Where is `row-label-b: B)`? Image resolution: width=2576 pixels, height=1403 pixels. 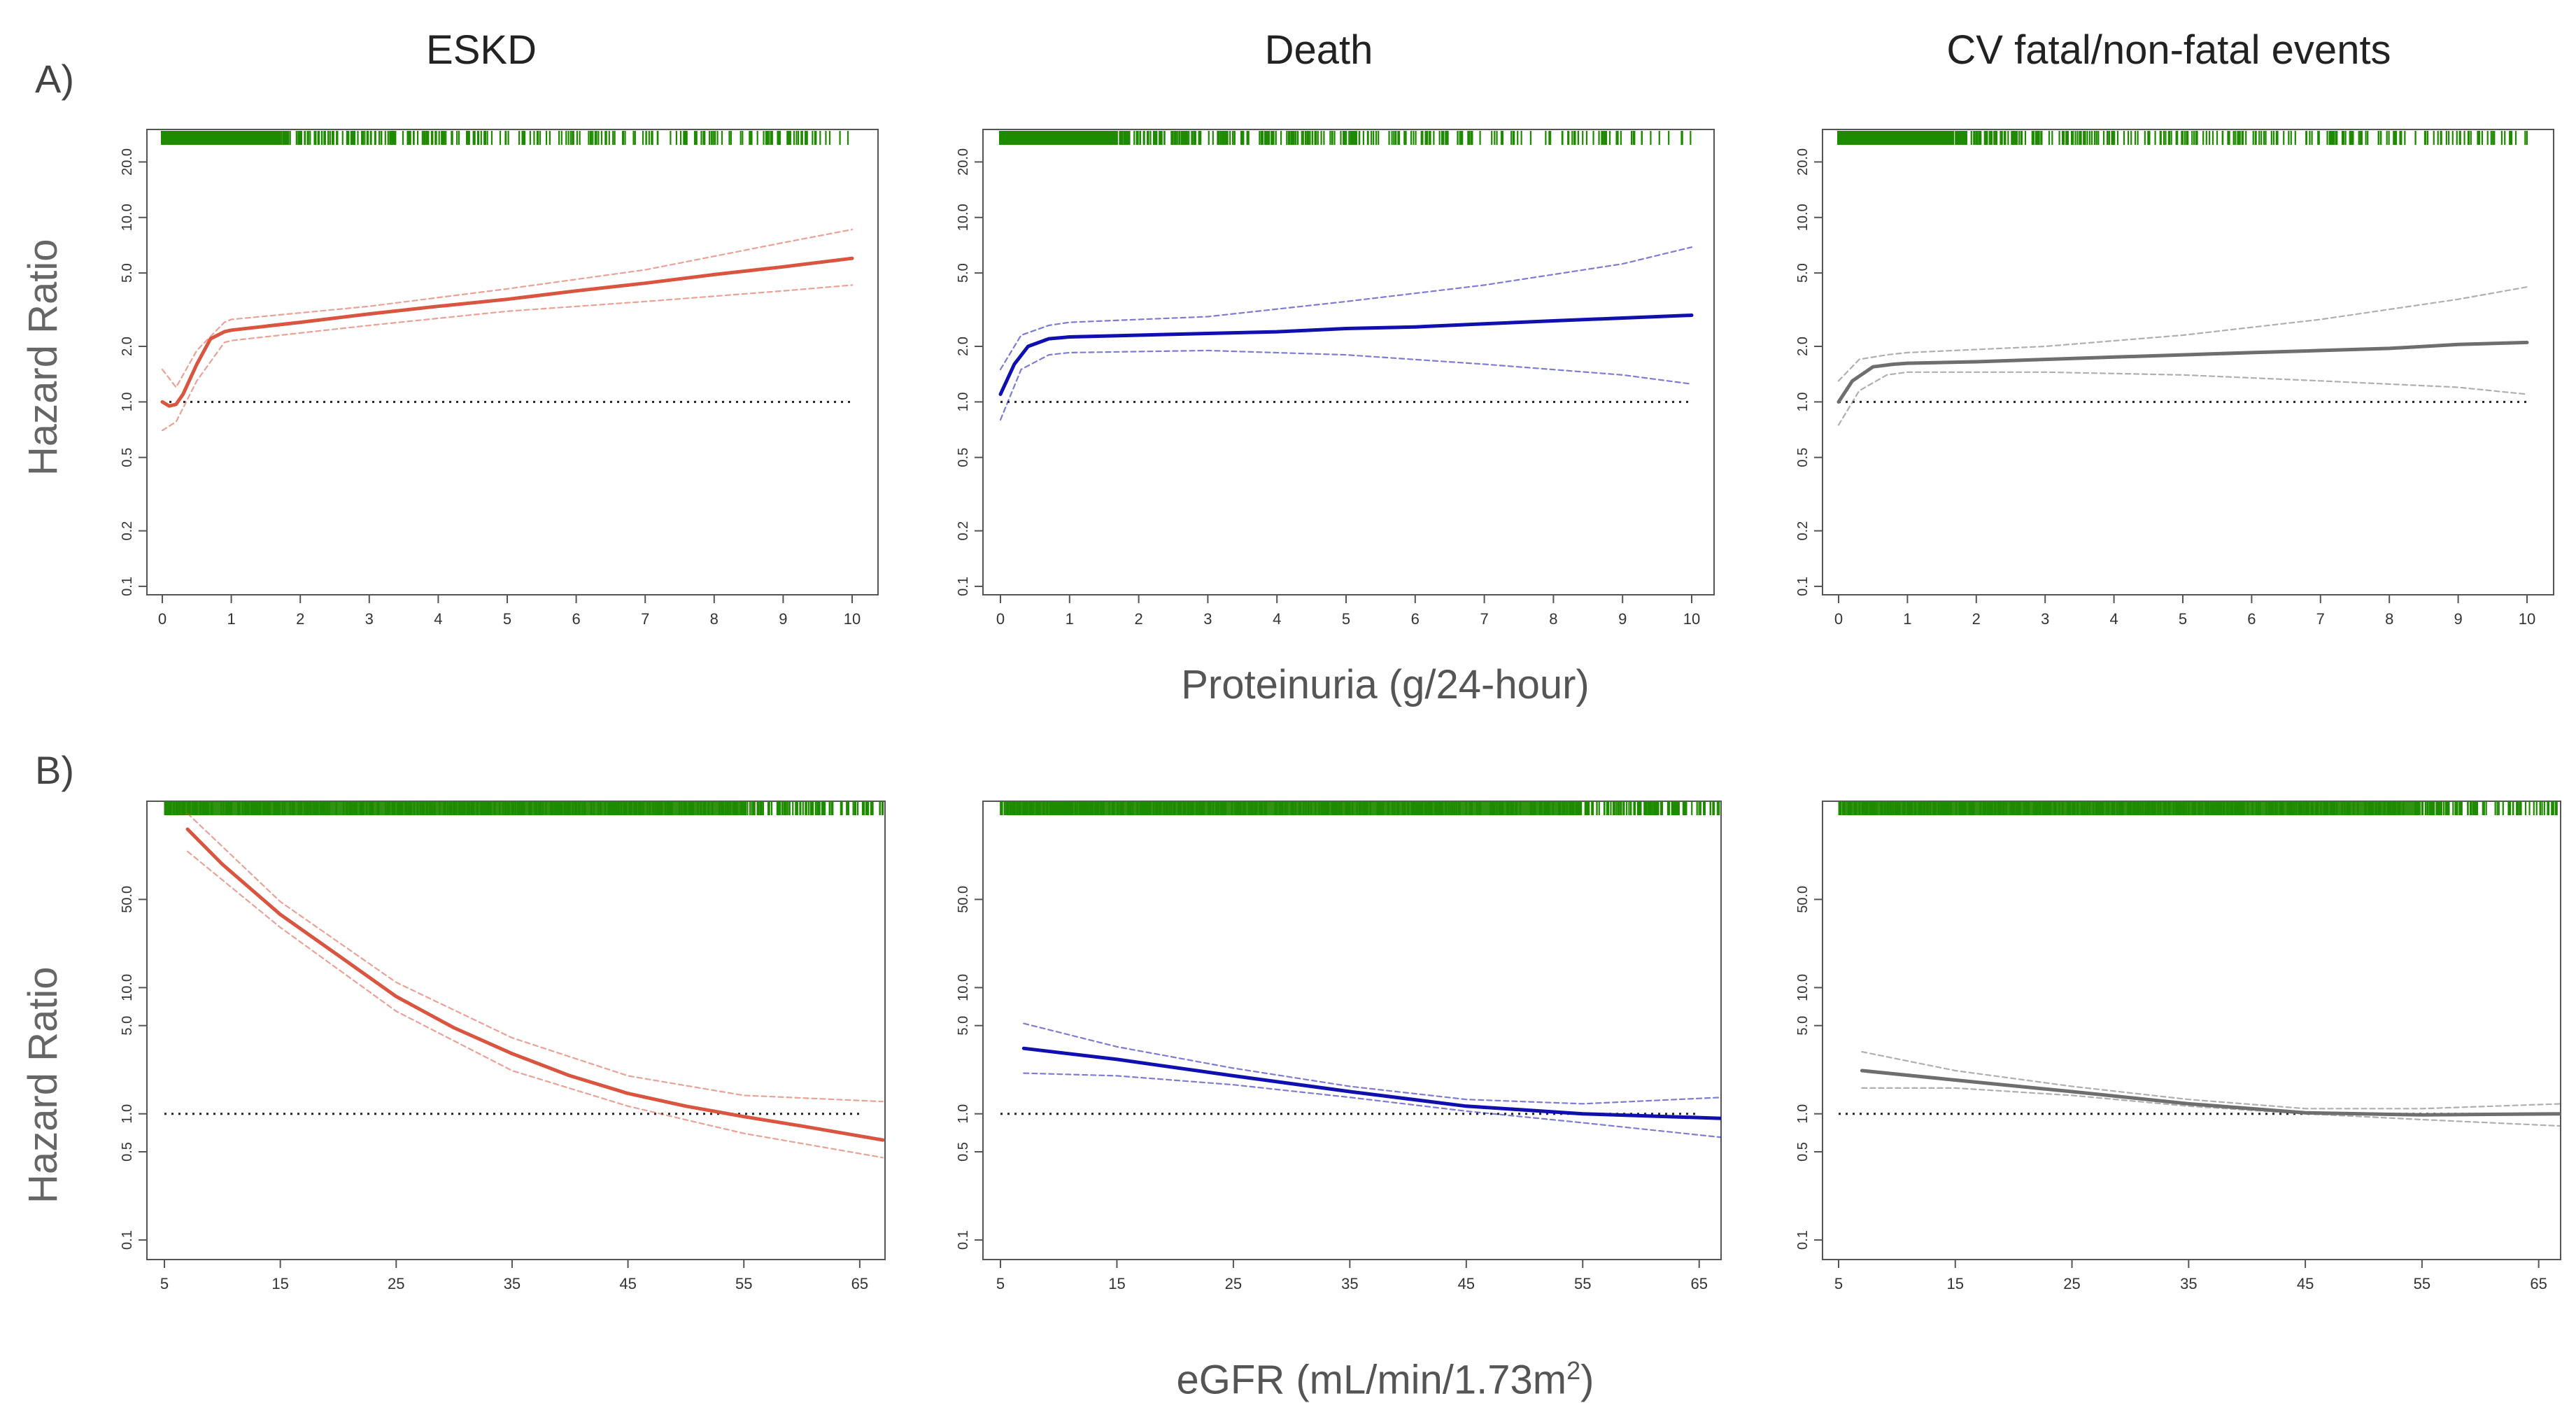
row-label-b: B) is located at coordinates (54, 770).